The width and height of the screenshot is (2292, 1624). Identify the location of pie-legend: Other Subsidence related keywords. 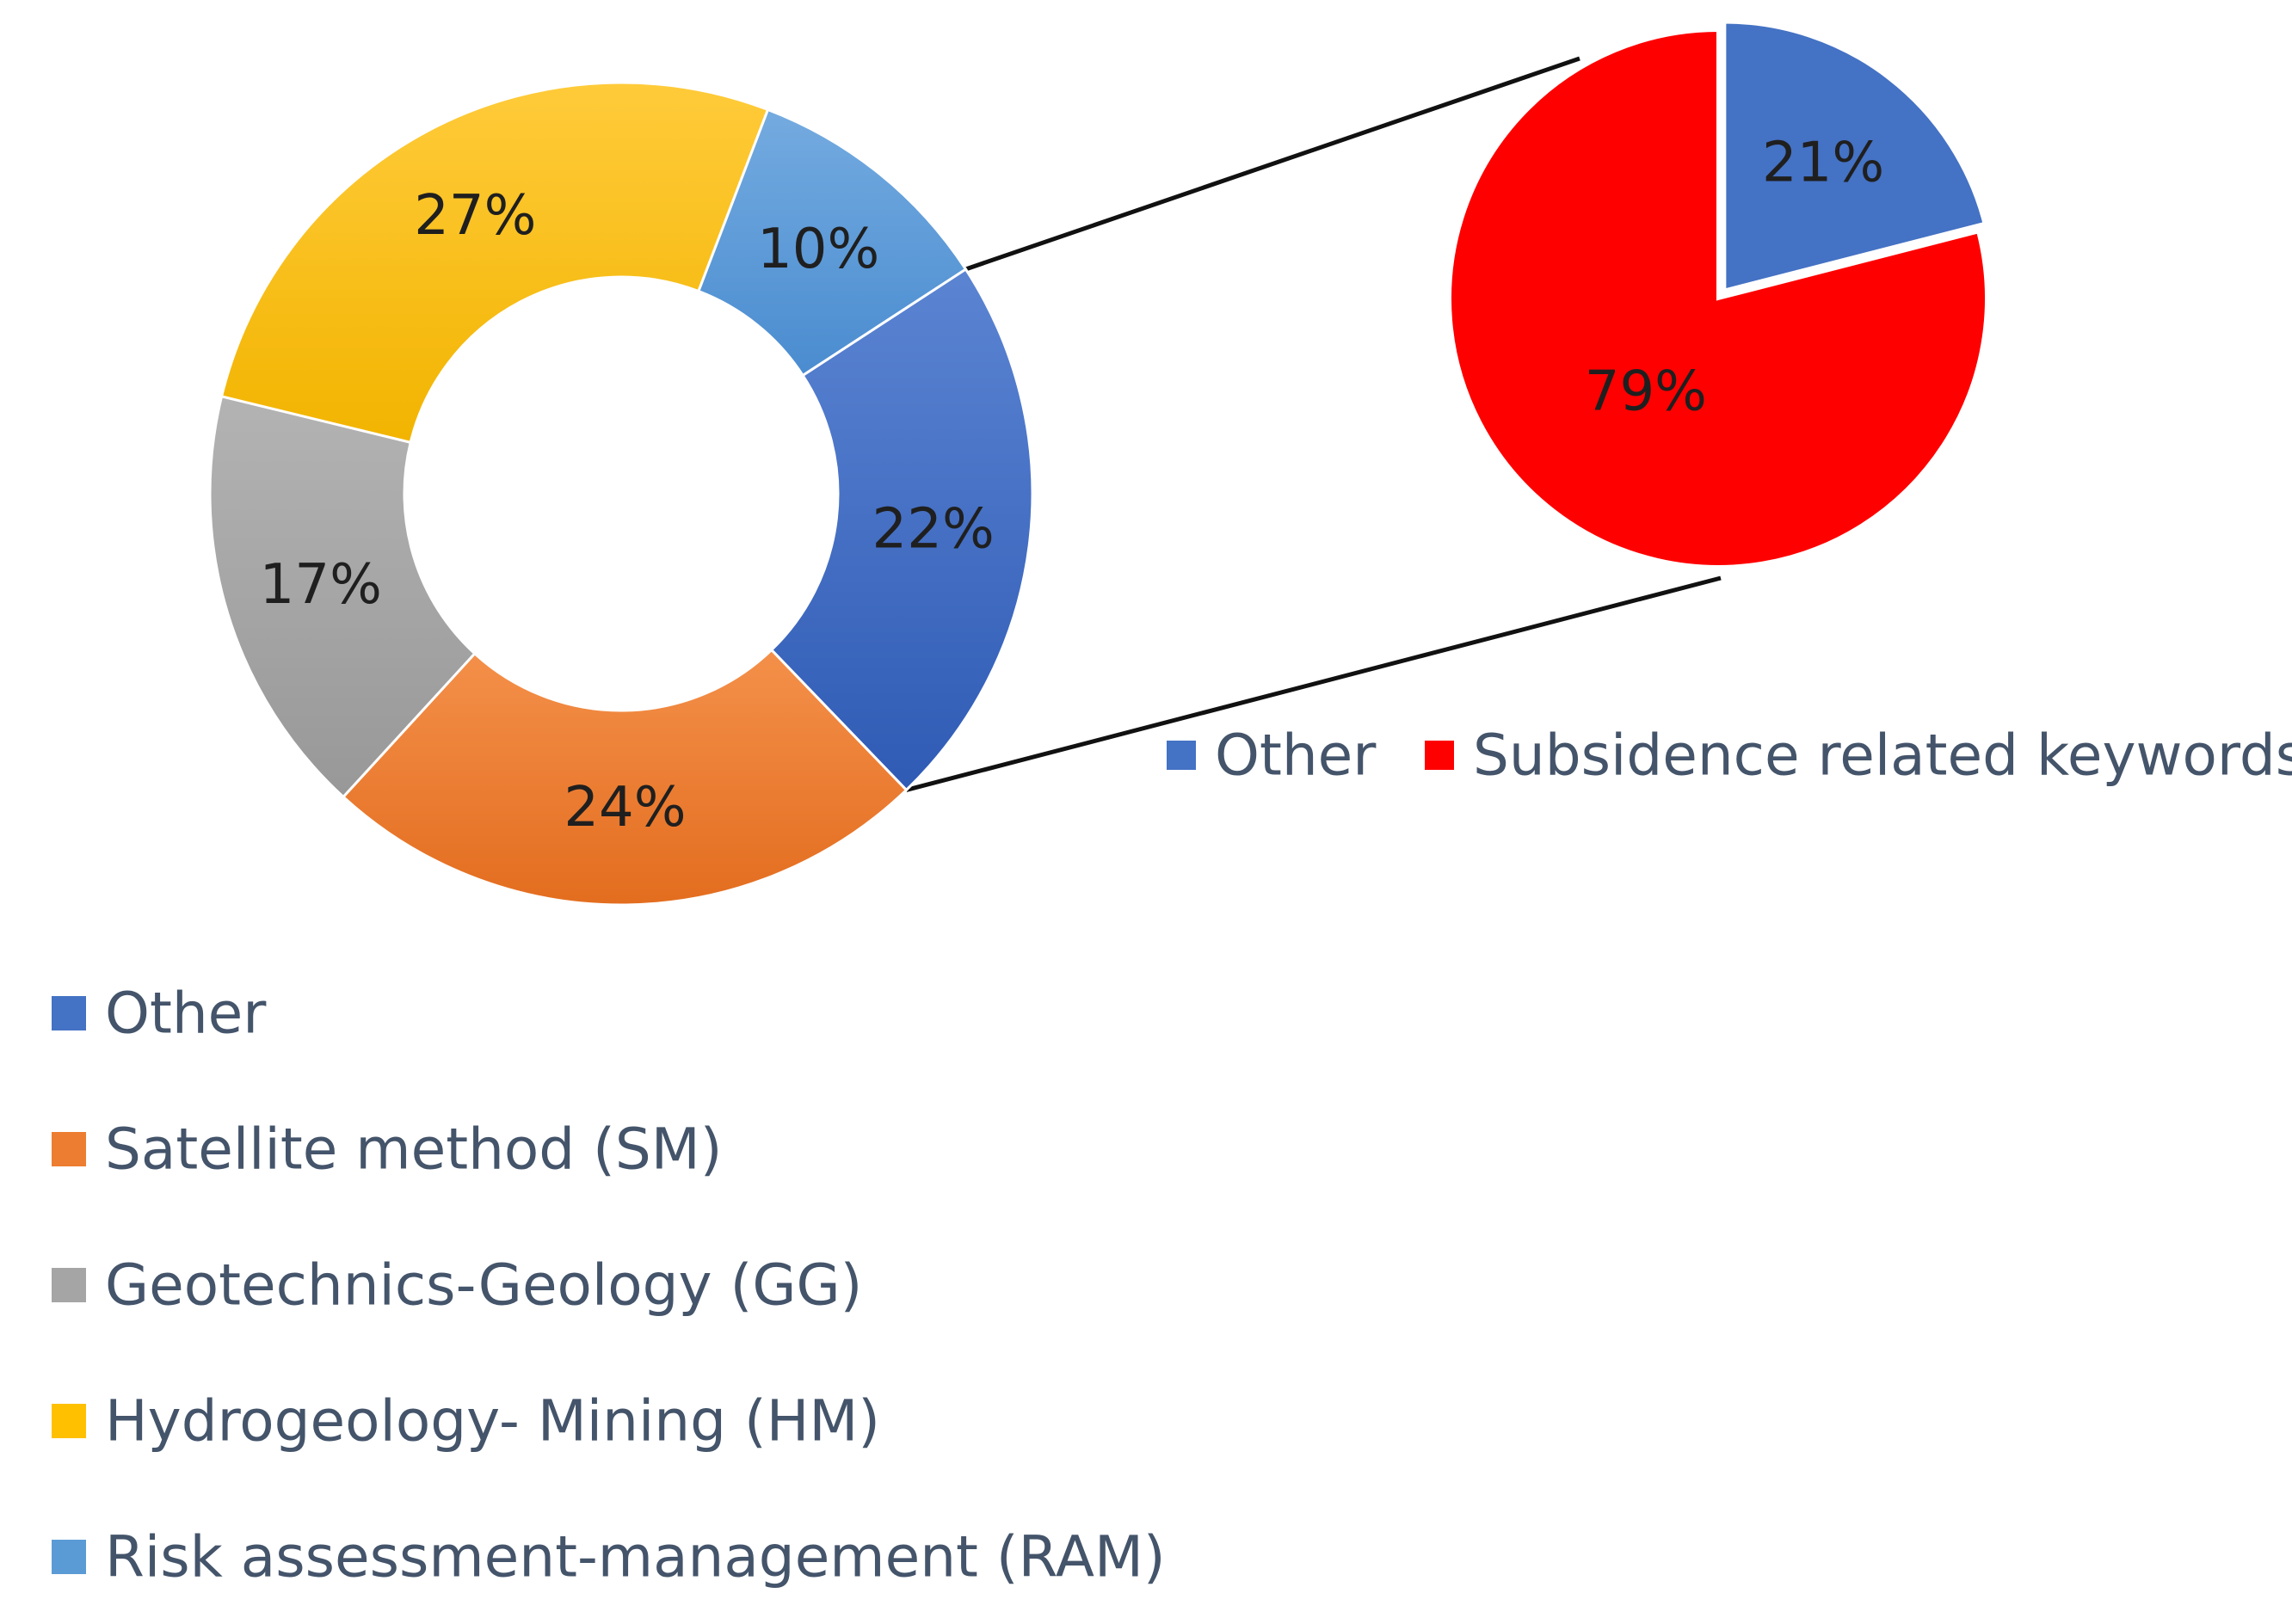
(1729, 756).